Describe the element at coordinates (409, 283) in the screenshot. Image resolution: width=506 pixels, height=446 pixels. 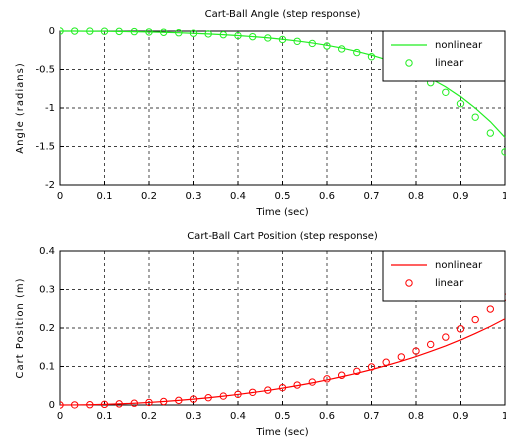
I see `legend-swatch` at that location.